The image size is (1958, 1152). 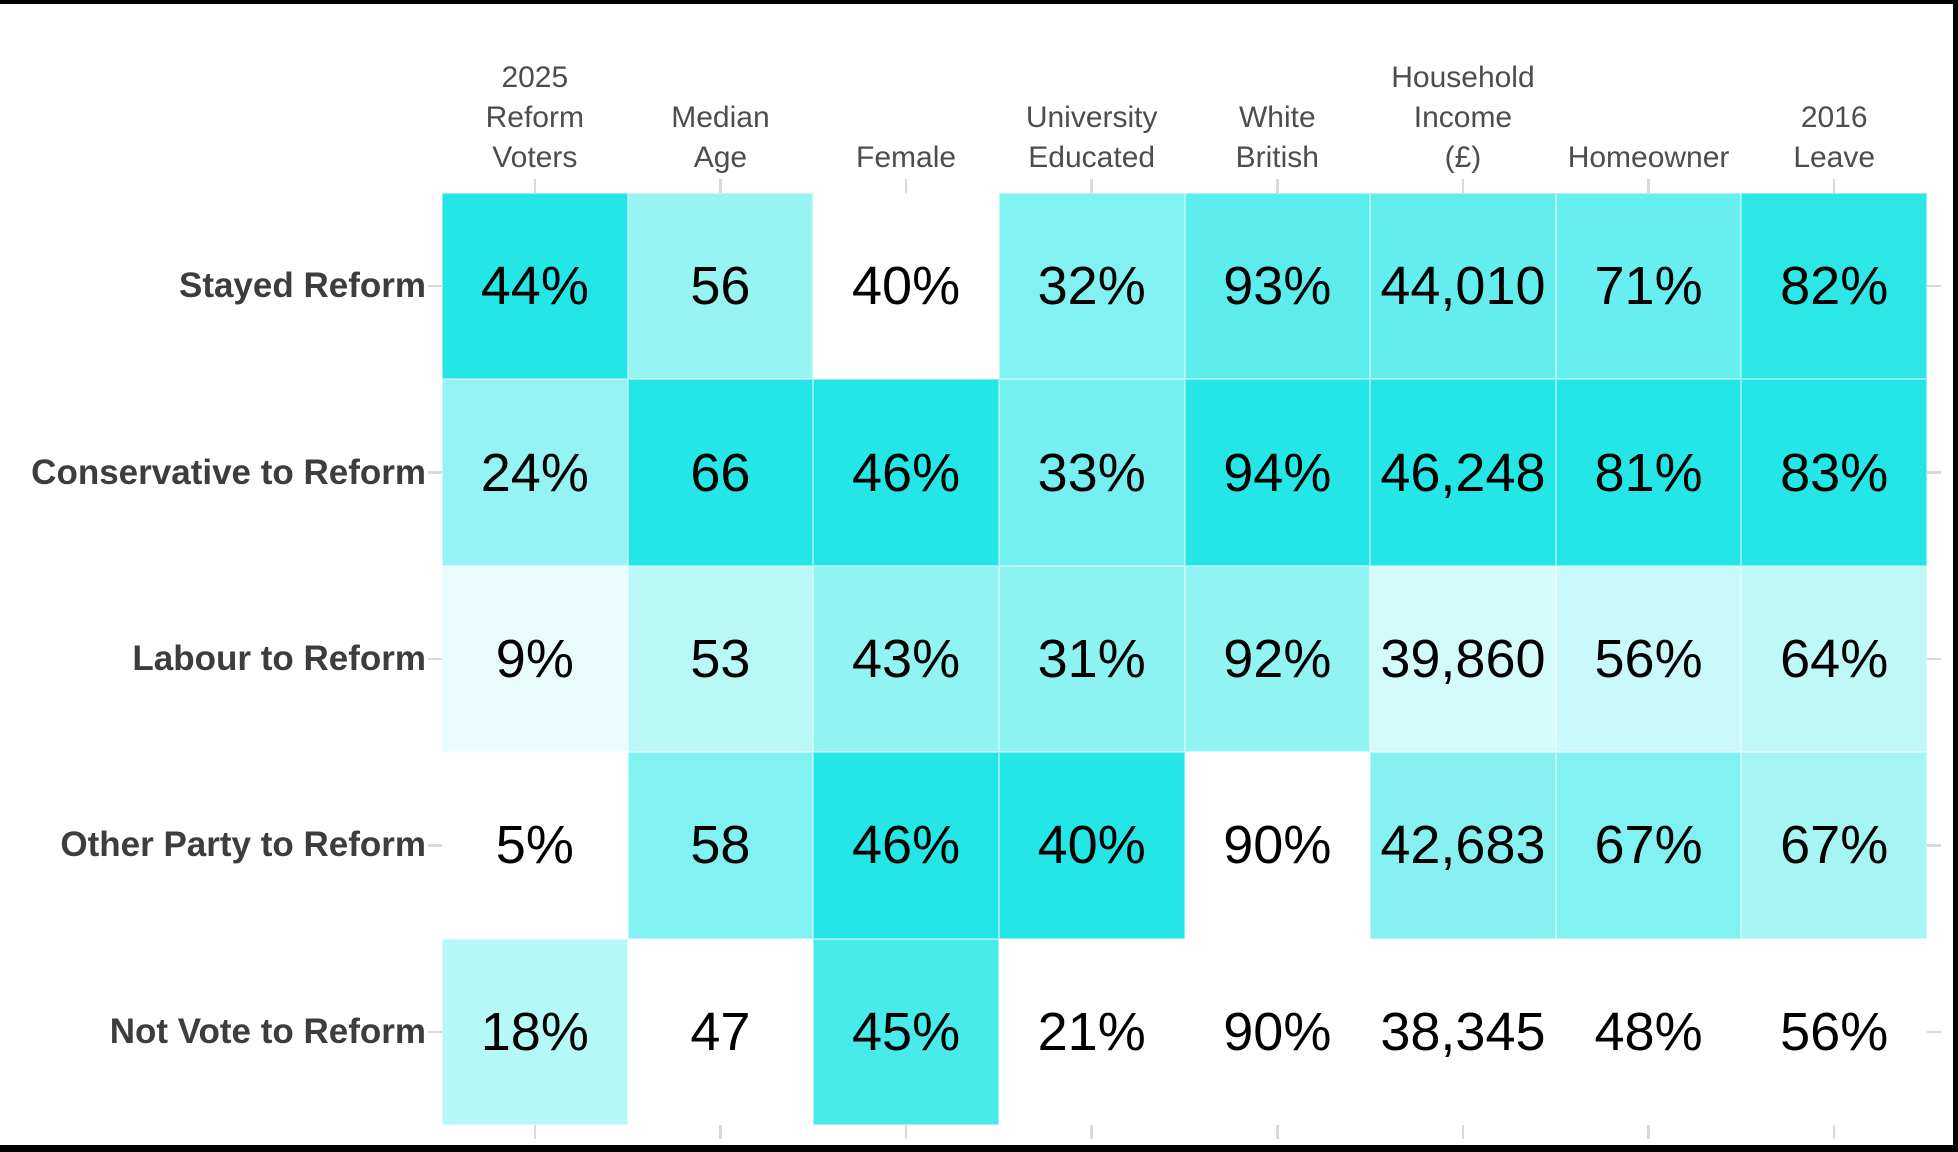 I want to click on cell-value: 67%, so click(x=1834, y=845).